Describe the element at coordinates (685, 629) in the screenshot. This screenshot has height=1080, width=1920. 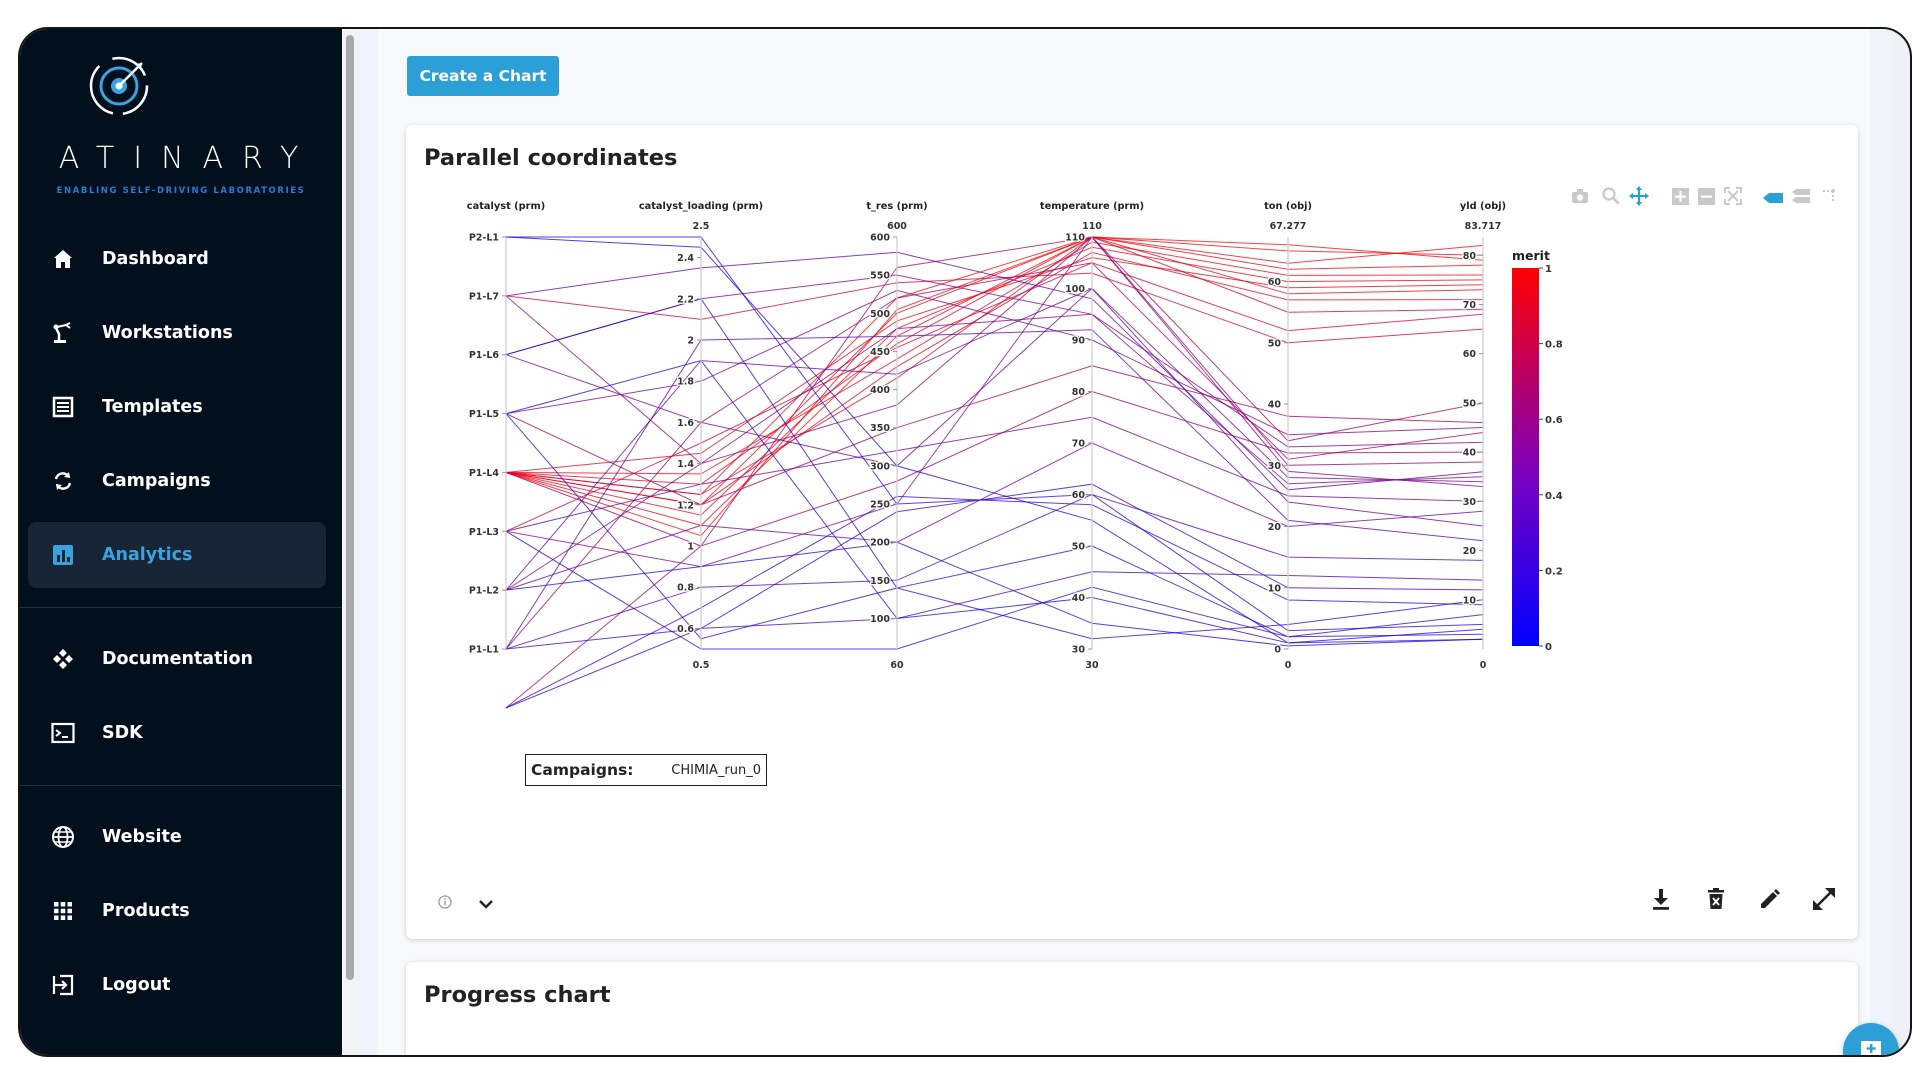
I see `tick-label: 0.6` at that location.